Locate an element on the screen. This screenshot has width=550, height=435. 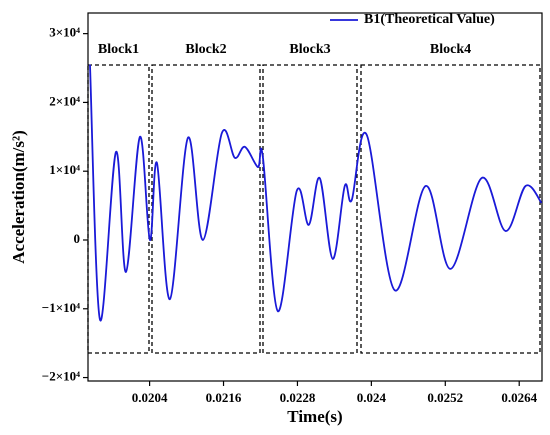
y-tick-label: 3×10⁴ is located at coordinates (64, 32).